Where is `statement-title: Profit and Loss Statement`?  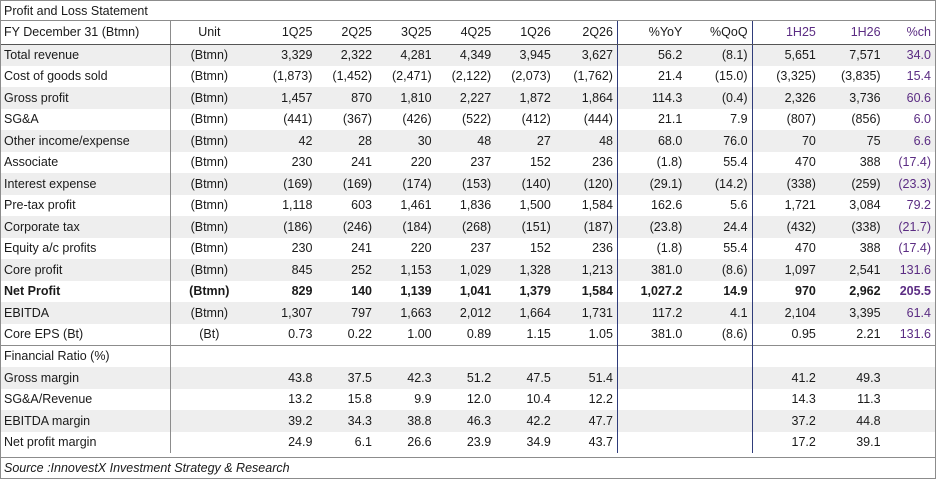
statement-title: Profit and Loss Statement is located at coordinates (468, 11).